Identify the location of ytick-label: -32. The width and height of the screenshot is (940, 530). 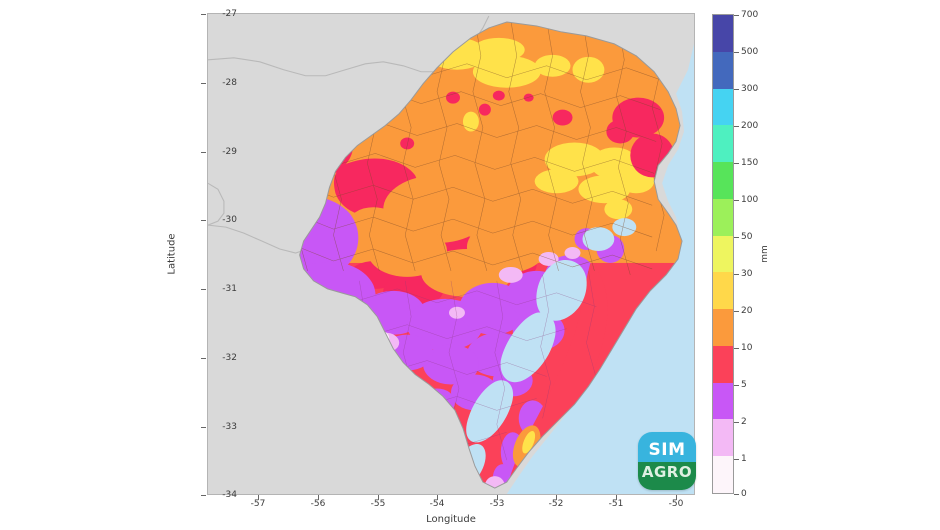
(229, 358).